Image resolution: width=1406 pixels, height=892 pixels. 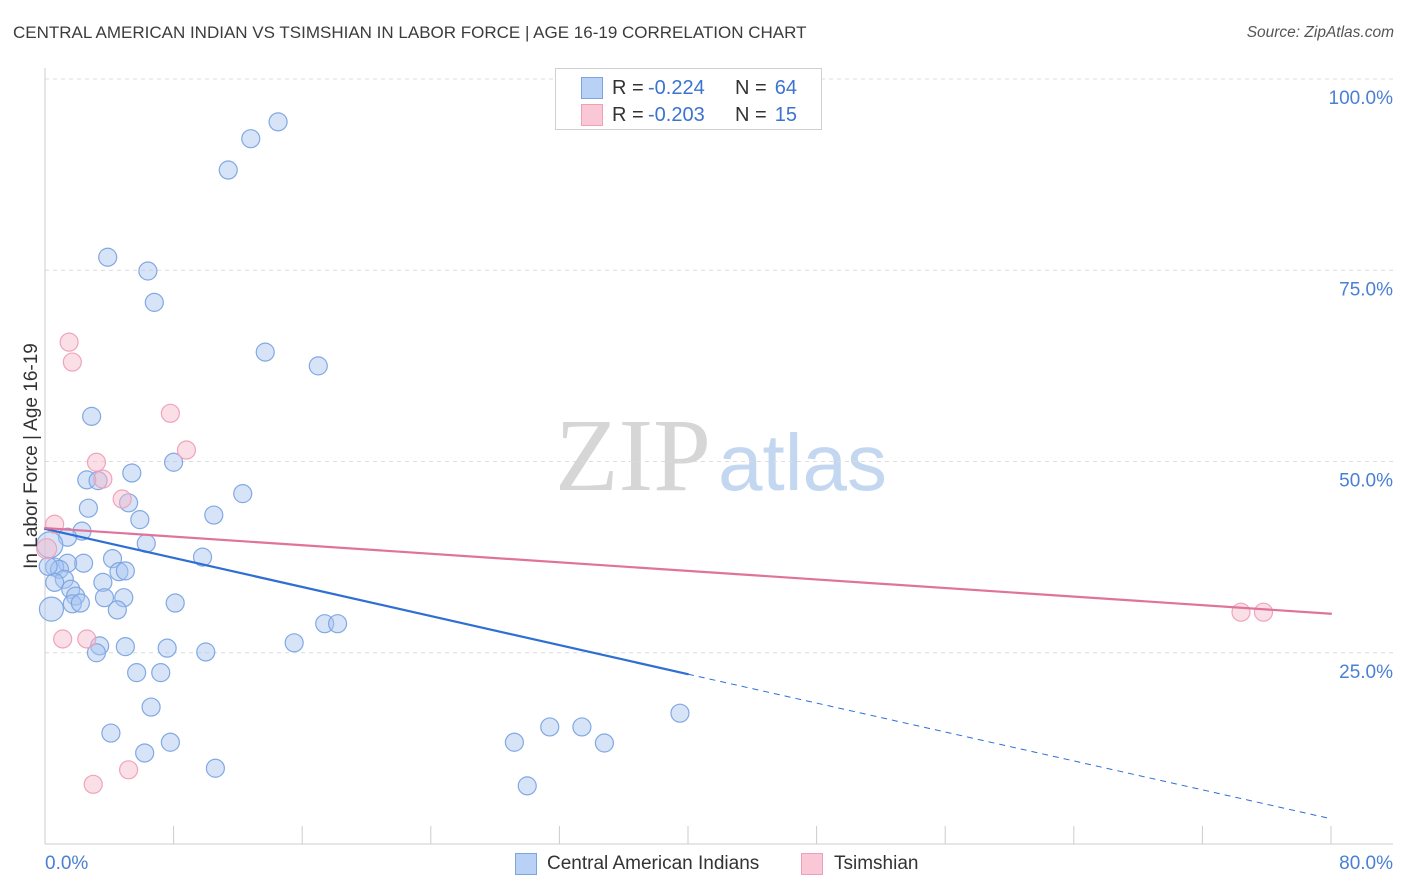 I want to click on stats-legend: R = -0.224 N = 64 R = -0.203 N = 15, so click(x=688, y=99).